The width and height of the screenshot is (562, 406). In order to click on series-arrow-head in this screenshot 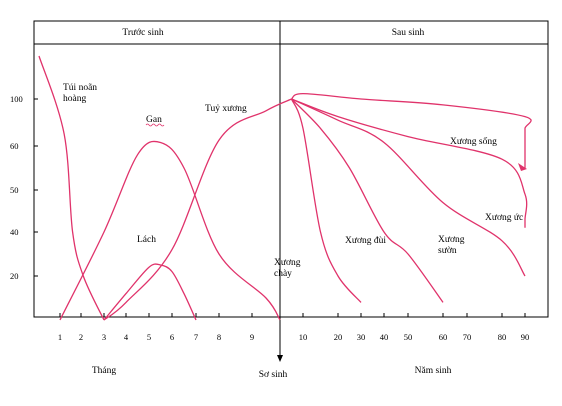, I will do `click(522, 167)`.